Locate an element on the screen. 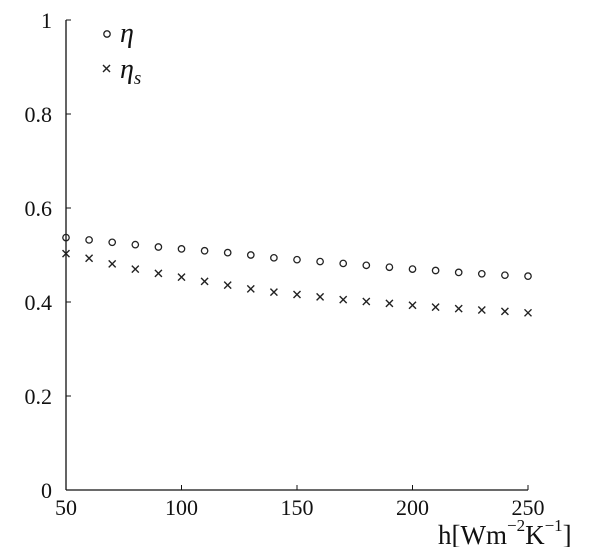 The image size is (613, 547). legend-label-eta: η is located at coordinates (127, 33).